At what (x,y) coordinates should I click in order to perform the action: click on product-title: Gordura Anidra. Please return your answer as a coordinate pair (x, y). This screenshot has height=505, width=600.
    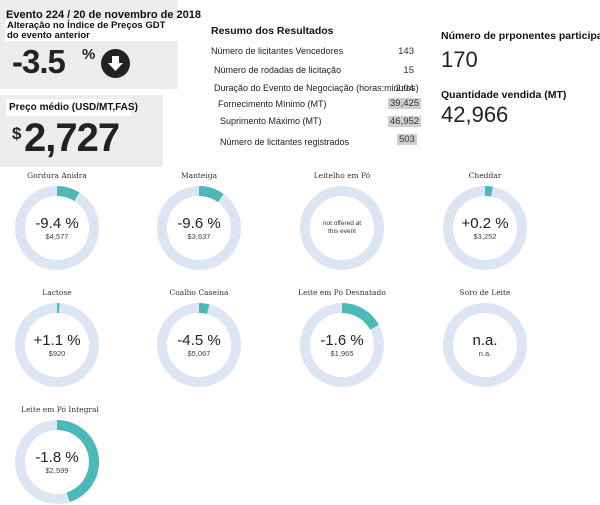
    Looking at the image, I should click on (57, 175).